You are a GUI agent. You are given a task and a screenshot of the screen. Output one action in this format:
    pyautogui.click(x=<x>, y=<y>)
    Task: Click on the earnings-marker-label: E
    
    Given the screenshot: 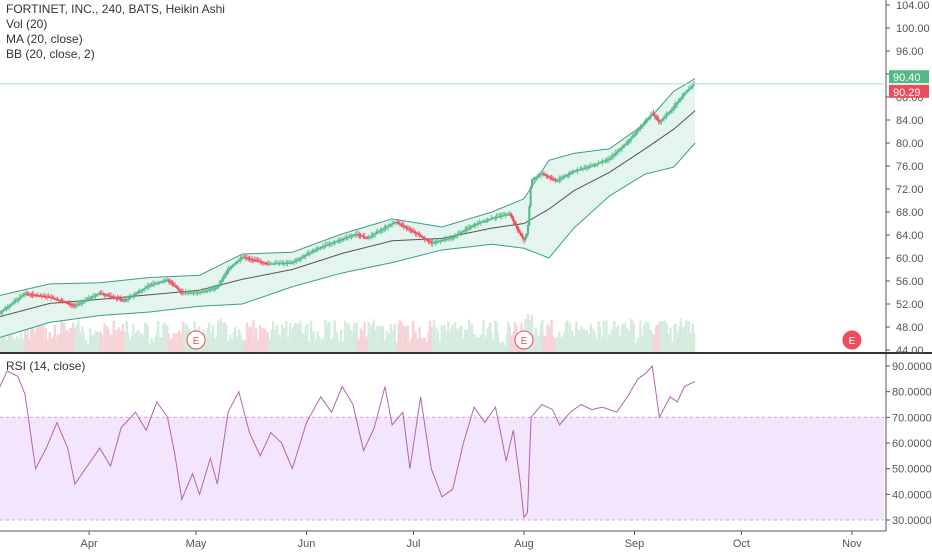 What is the action you would take?
    pyautogui.click(x=524, y=341)
    